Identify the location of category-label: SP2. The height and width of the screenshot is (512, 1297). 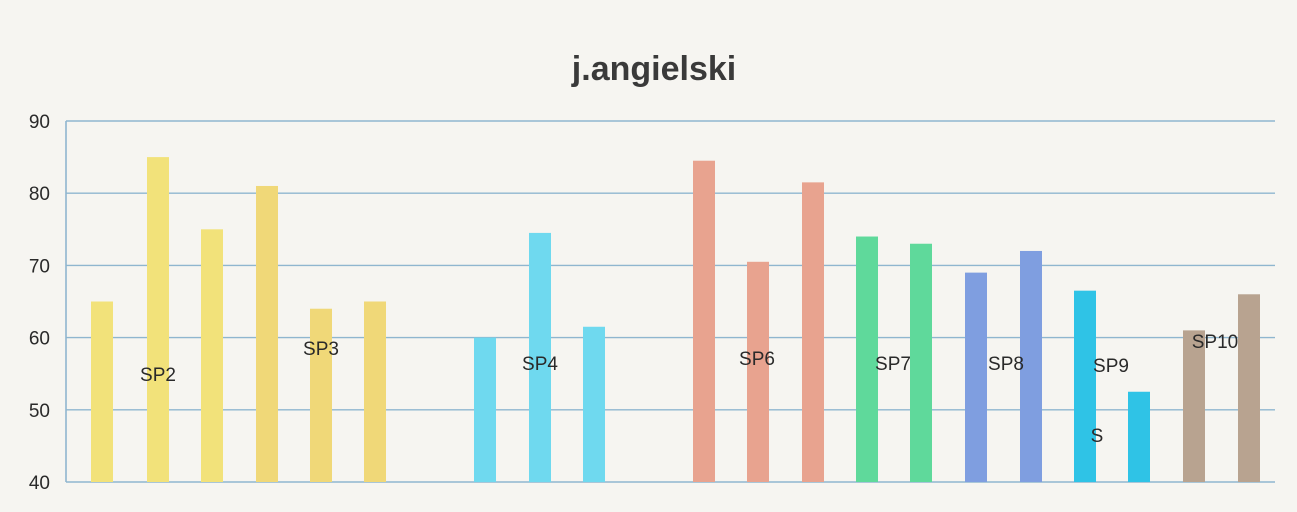
(158, 375).